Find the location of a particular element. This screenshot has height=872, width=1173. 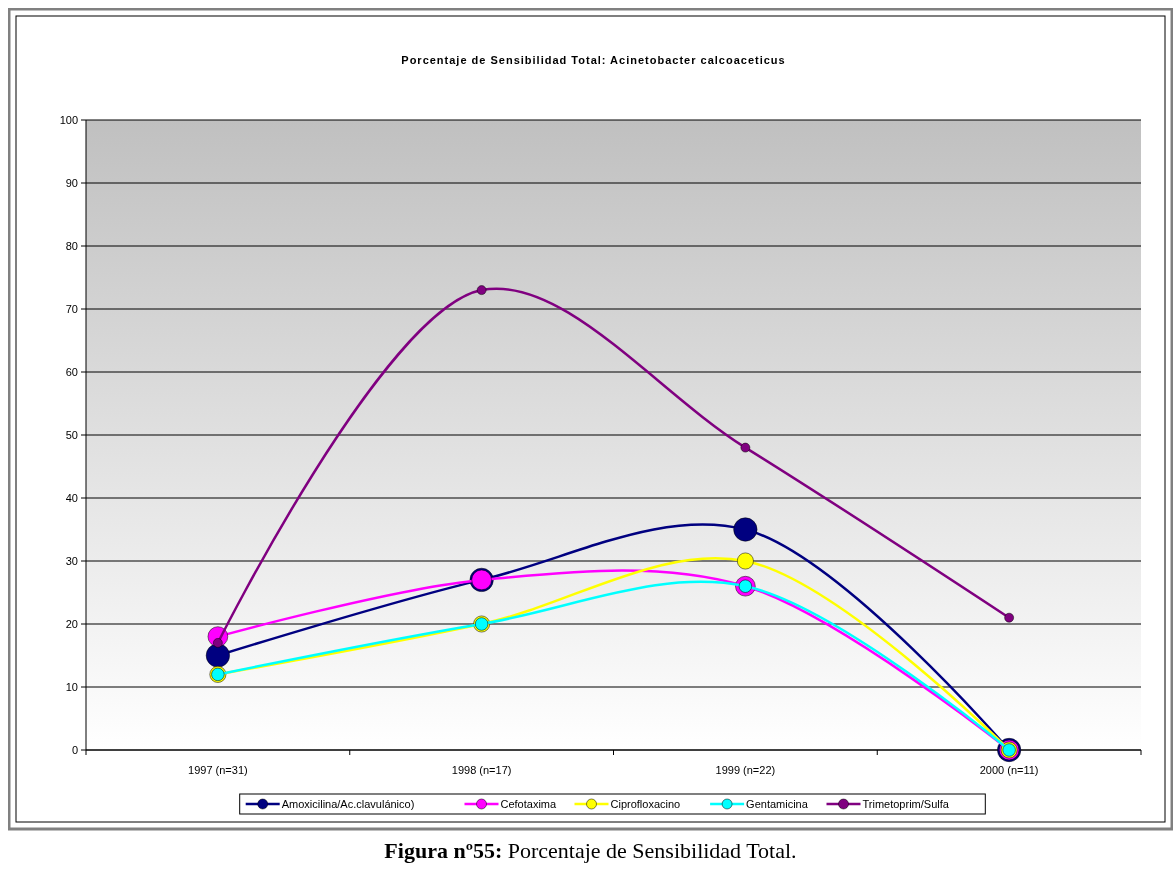

x-tick-label: 1999 (n=22) is located at coordinates (745, 770).